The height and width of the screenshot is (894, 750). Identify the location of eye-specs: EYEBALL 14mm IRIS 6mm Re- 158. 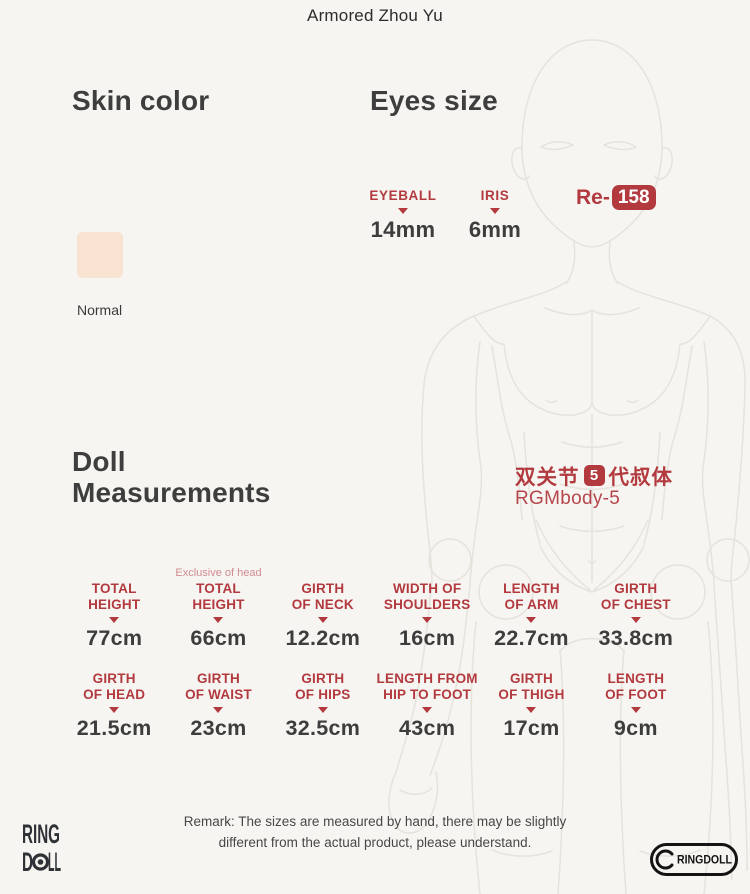
(509, 214).